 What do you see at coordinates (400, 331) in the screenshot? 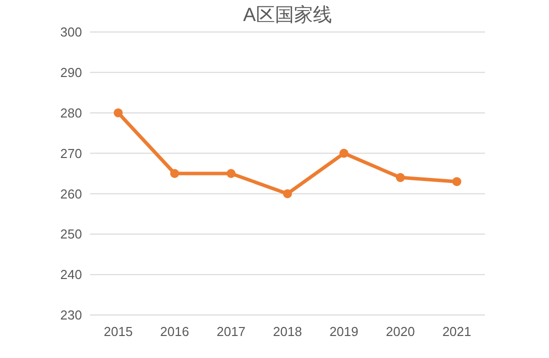
I see `x-tick-label: 2020` at bounding box center [400, 331].